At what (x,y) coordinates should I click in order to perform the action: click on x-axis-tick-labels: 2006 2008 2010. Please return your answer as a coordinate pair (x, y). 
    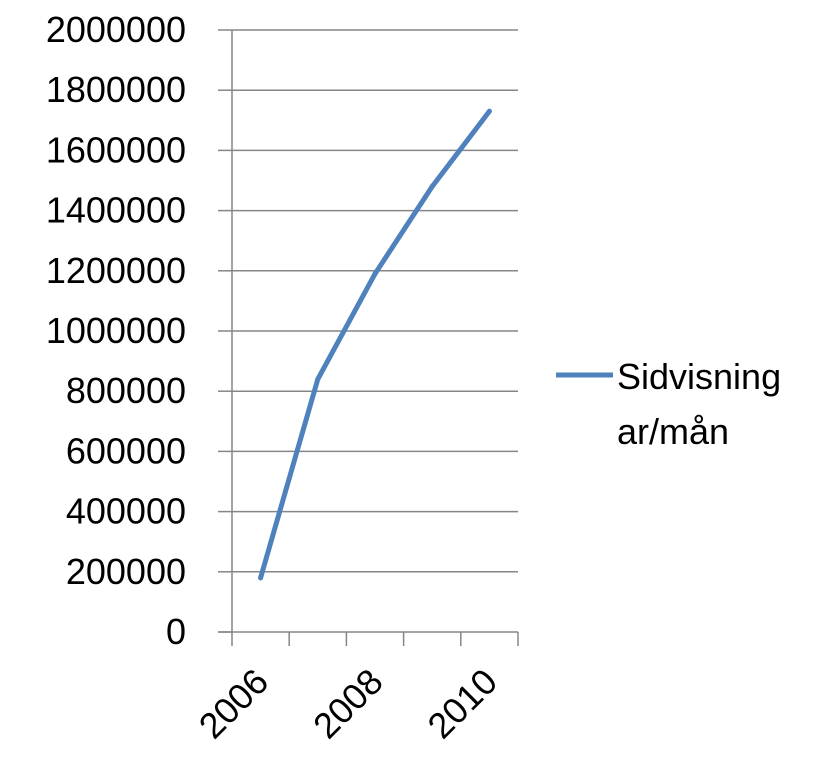
    Looking at the image, I should click on (348, 704).